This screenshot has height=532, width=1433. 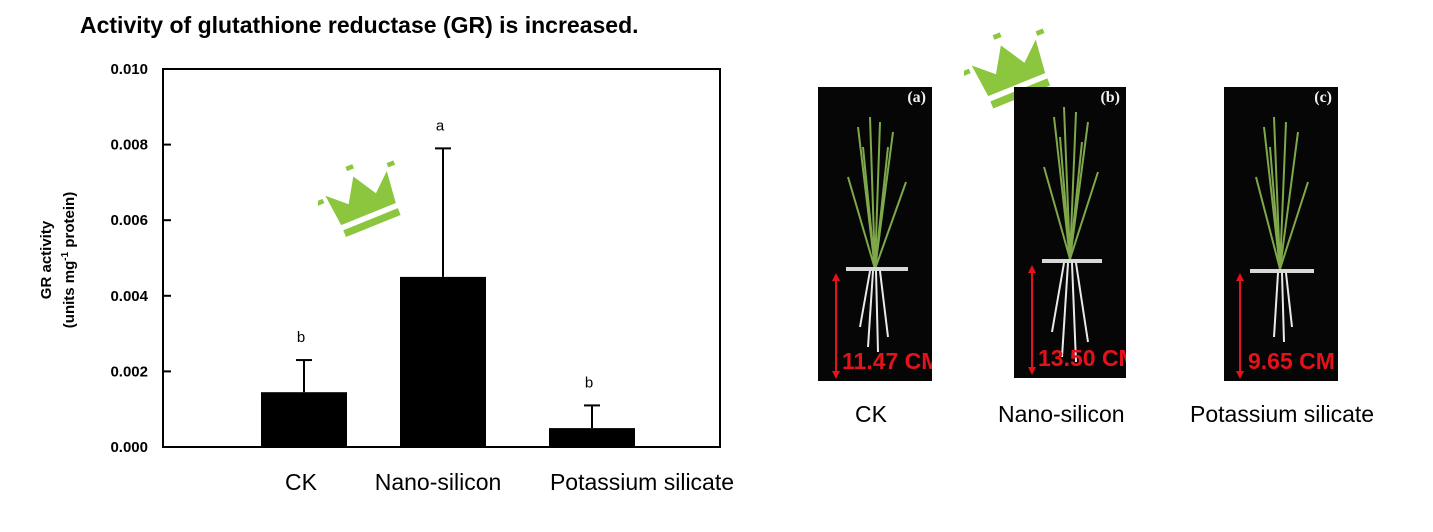 I want to click on y-tick-label: 0.010, so click(x=129, y=69).